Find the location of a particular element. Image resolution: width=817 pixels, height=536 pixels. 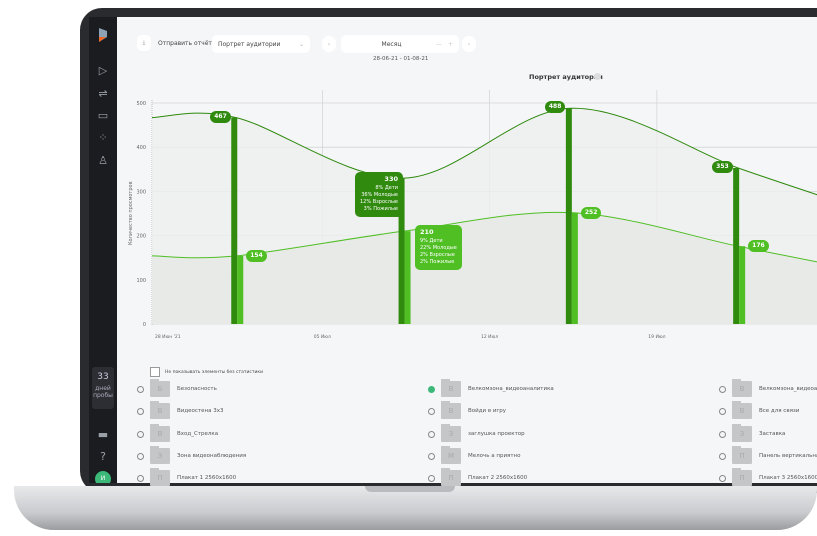

prev-period-button: ‹ is located at coordinates (329, 44).